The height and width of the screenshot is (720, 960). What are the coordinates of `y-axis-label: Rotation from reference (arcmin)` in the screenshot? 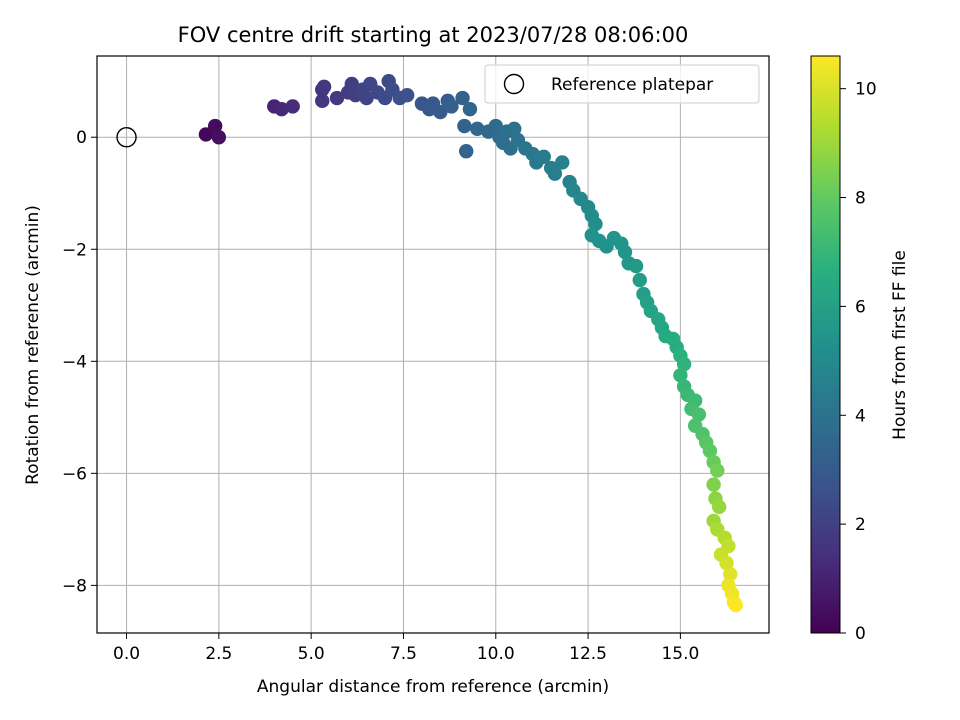 It's located at (33, 345).